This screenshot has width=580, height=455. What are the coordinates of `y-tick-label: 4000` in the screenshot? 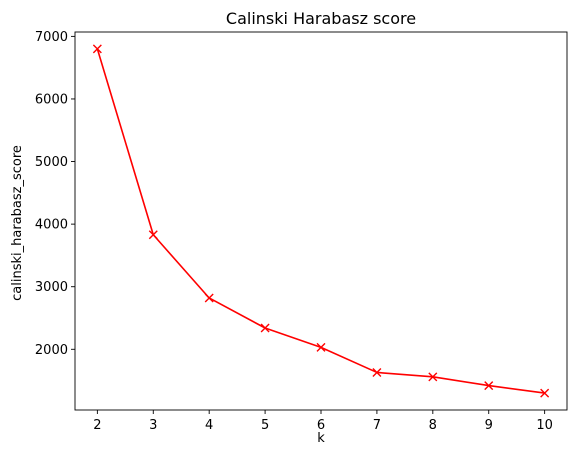 It's located at (51, 225).